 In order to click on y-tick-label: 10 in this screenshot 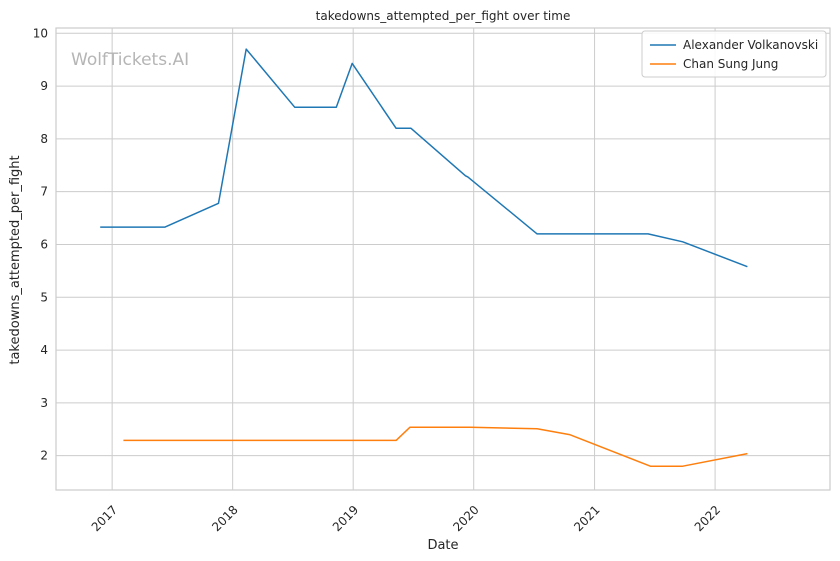, I will do `click(40, 33)`.